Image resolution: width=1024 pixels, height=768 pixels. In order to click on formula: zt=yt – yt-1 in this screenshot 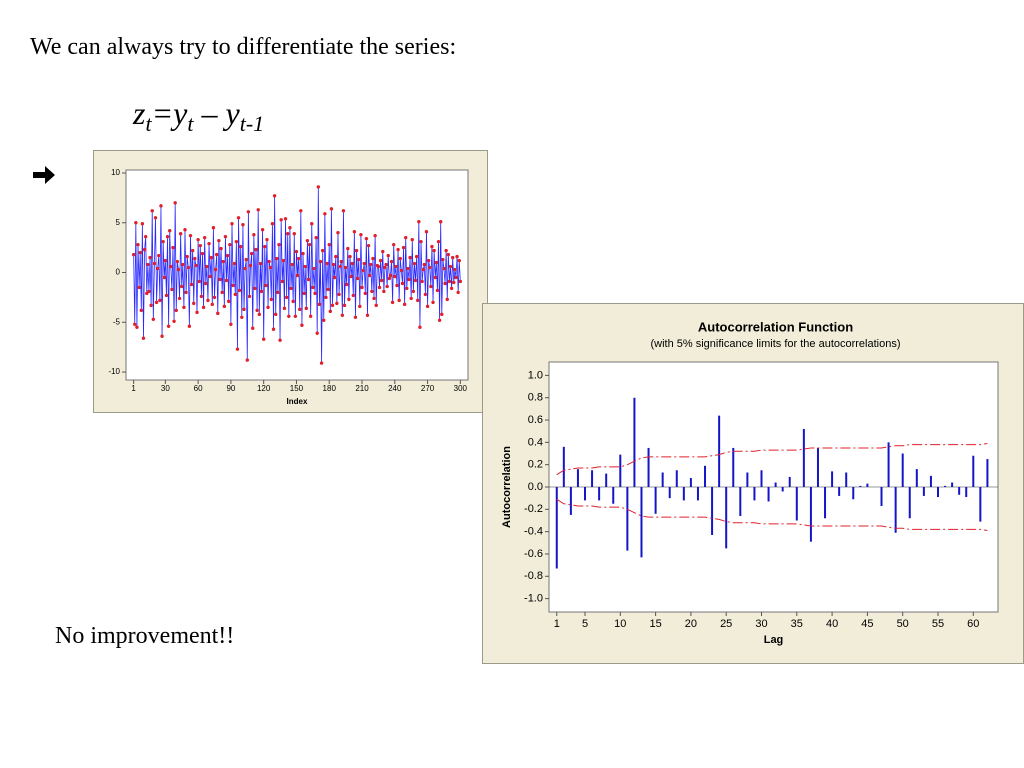, I will do `click(198, 115)`.